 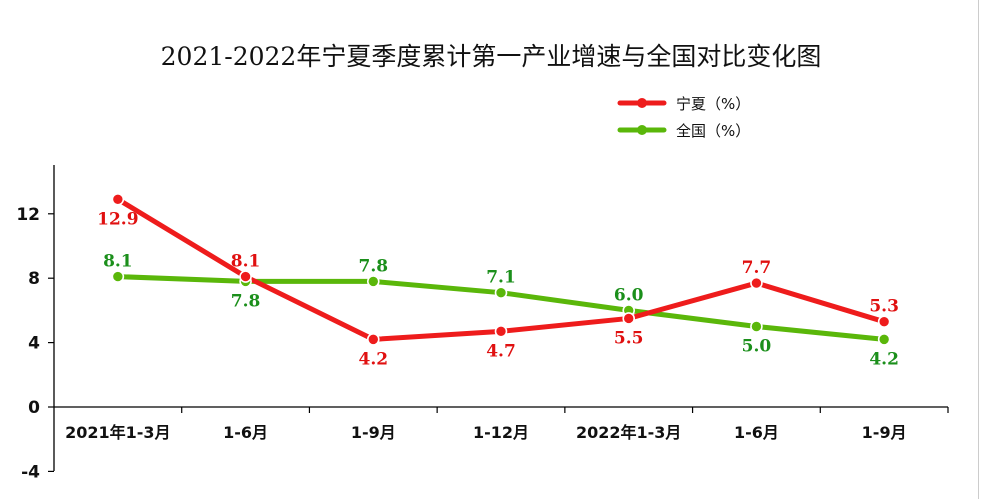 What do you see at coordinates (28, 215) in the screenshot?
I see `y-tick-label: 12` at bounding box center [28, 215].